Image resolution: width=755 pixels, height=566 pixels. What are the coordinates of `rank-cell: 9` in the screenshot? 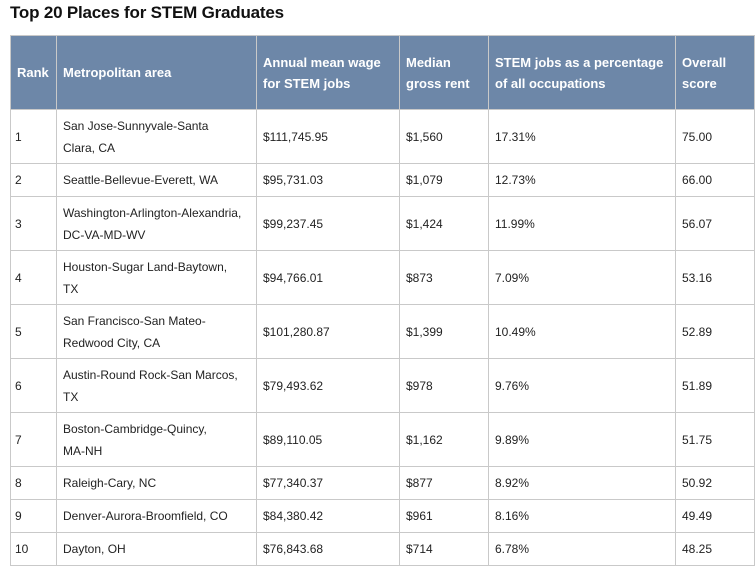 It's located at (33, 516).